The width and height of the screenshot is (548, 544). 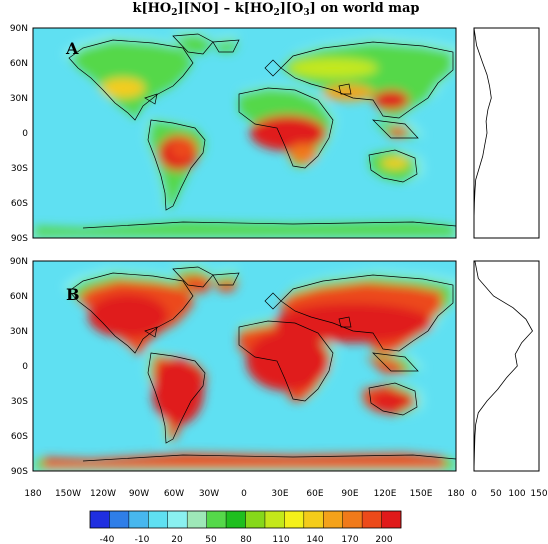 What do you see at coordinates (279, 494) in the screenshot?
I see `lon-tick: 30E` at bounding box center [279, 494].